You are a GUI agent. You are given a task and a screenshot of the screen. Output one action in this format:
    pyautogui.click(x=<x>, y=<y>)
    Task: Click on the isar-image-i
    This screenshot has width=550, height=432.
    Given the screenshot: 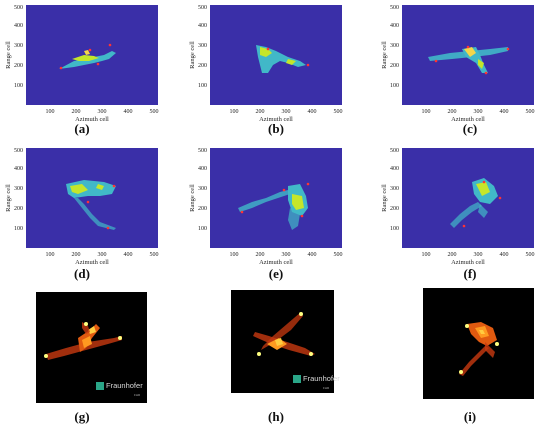 What is the action you would take?
    pyautogui.click(x=478, y=343)
    